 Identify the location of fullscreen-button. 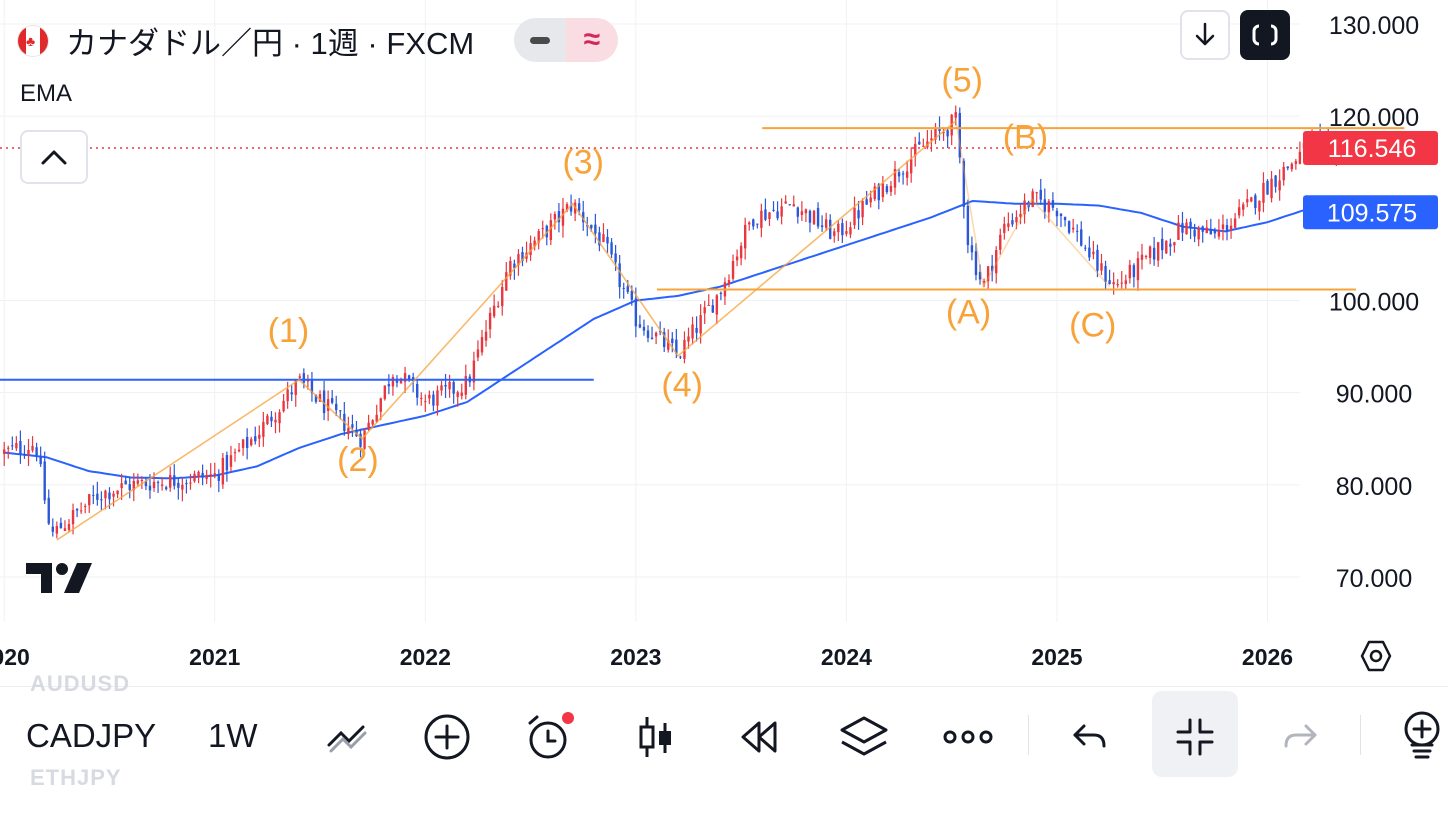
(1265, 35).